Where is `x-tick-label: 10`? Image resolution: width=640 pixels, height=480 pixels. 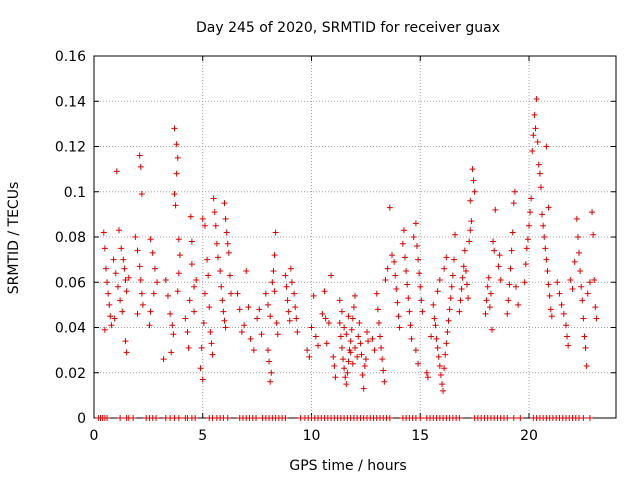 x-tick-label: 10 is located at coordinates (312, 436).